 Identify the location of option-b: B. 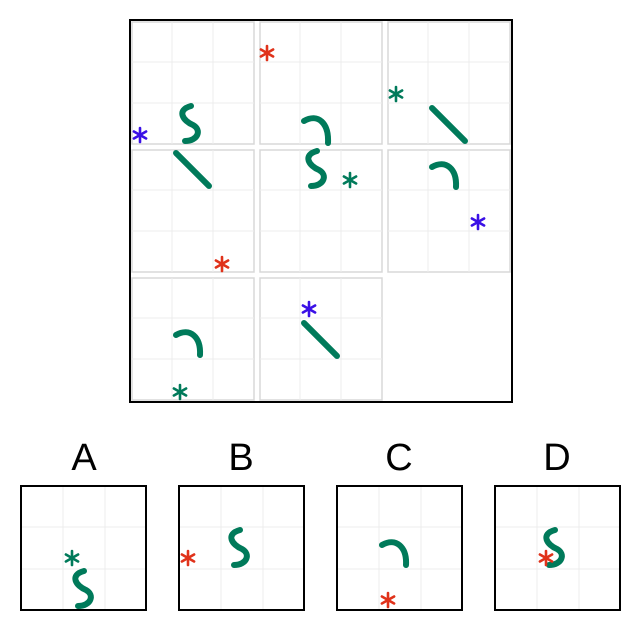
(241, 524).